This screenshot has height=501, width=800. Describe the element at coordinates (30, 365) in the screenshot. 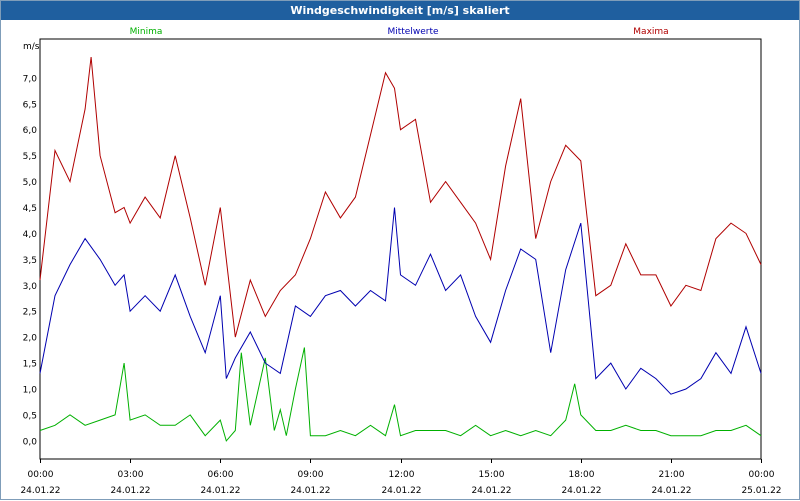

I see `y-tick-label: 1,5` at that location.